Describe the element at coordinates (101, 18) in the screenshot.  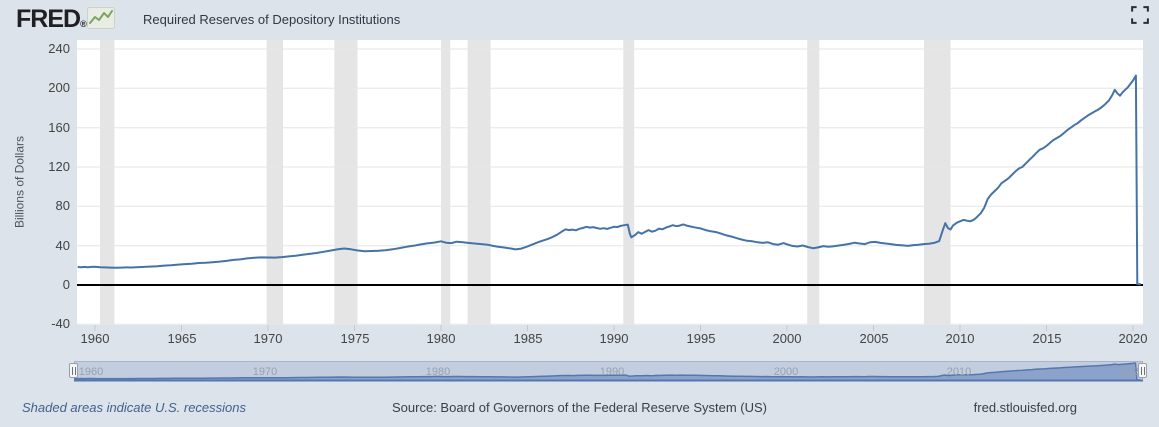
I see `fred-sparkline-icon` at that location.